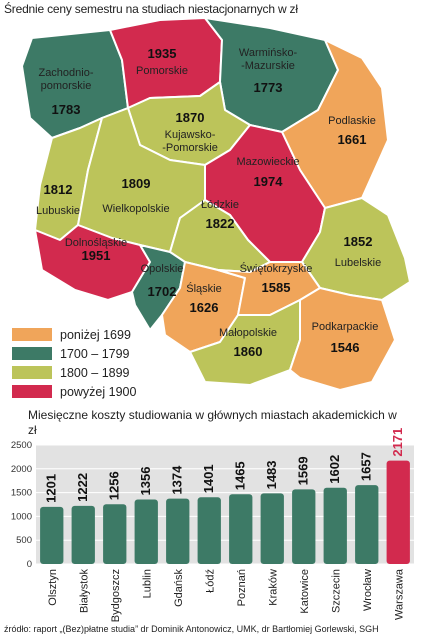 This screenshot has height=640, width=426. Describe the element at coordinates (96, 255) in the screenshot. I see `region-value-dolnoslaskie: 1951` at that location.